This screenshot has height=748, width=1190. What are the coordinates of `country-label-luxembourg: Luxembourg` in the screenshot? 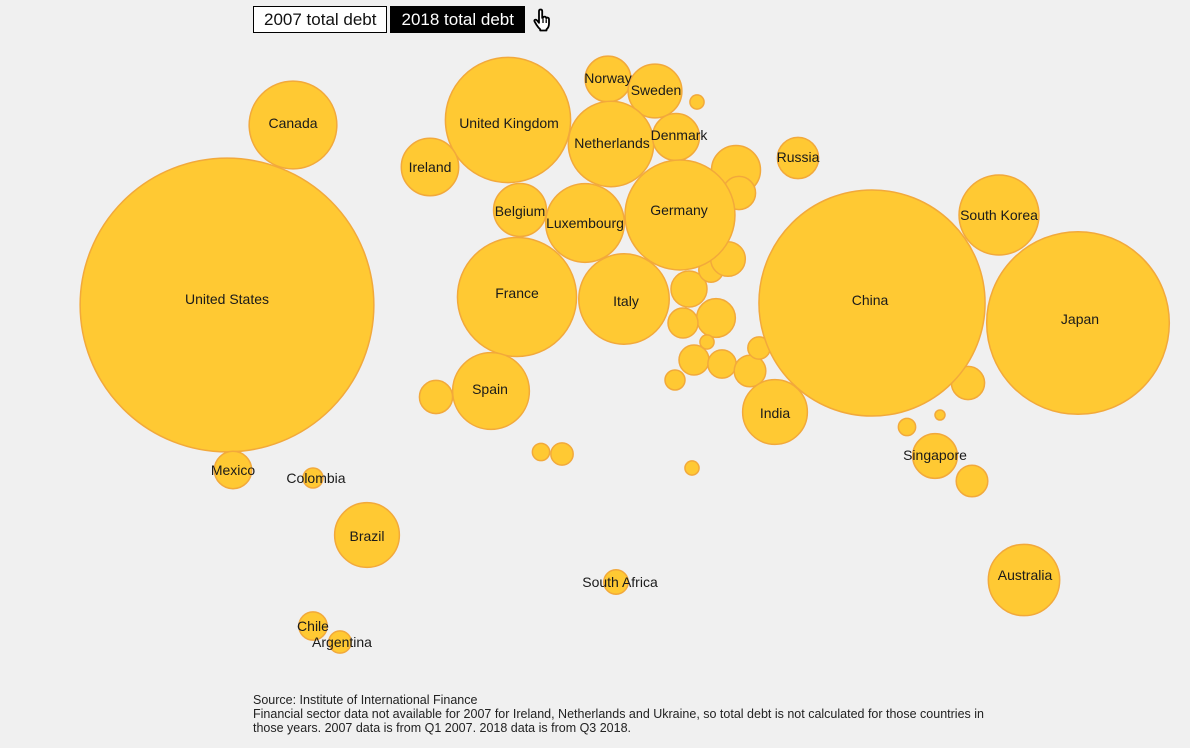 It's located at (585, 223).